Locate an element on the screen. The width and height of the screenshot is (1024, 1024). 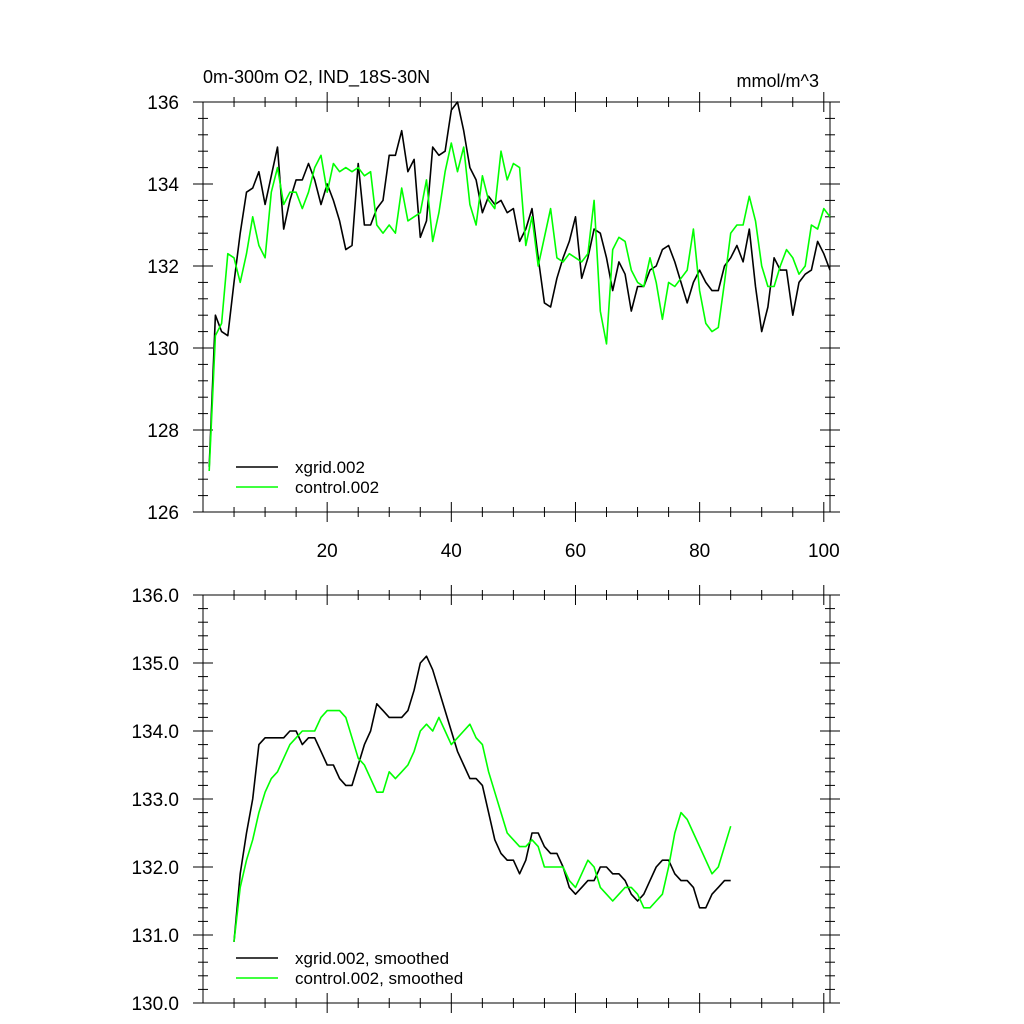
bottom-y-tick-label: 135.0 is located at coordinates (155, 664).